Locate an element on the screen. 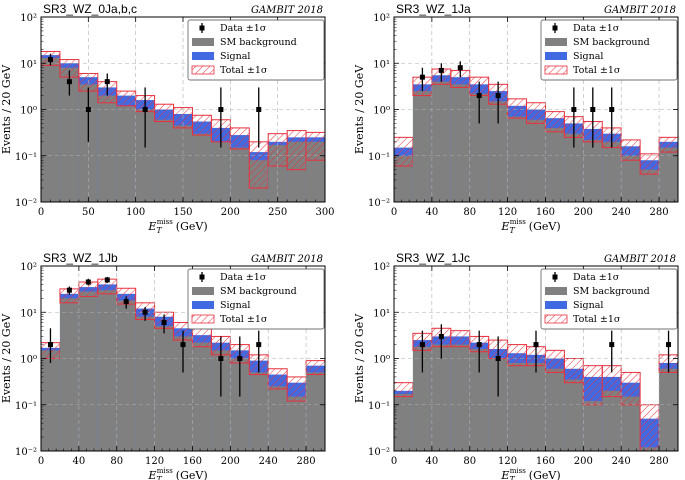 The height and width of the screenshot is (480, 685). x-tick-label: 50 is located at coordinates (88, 212).